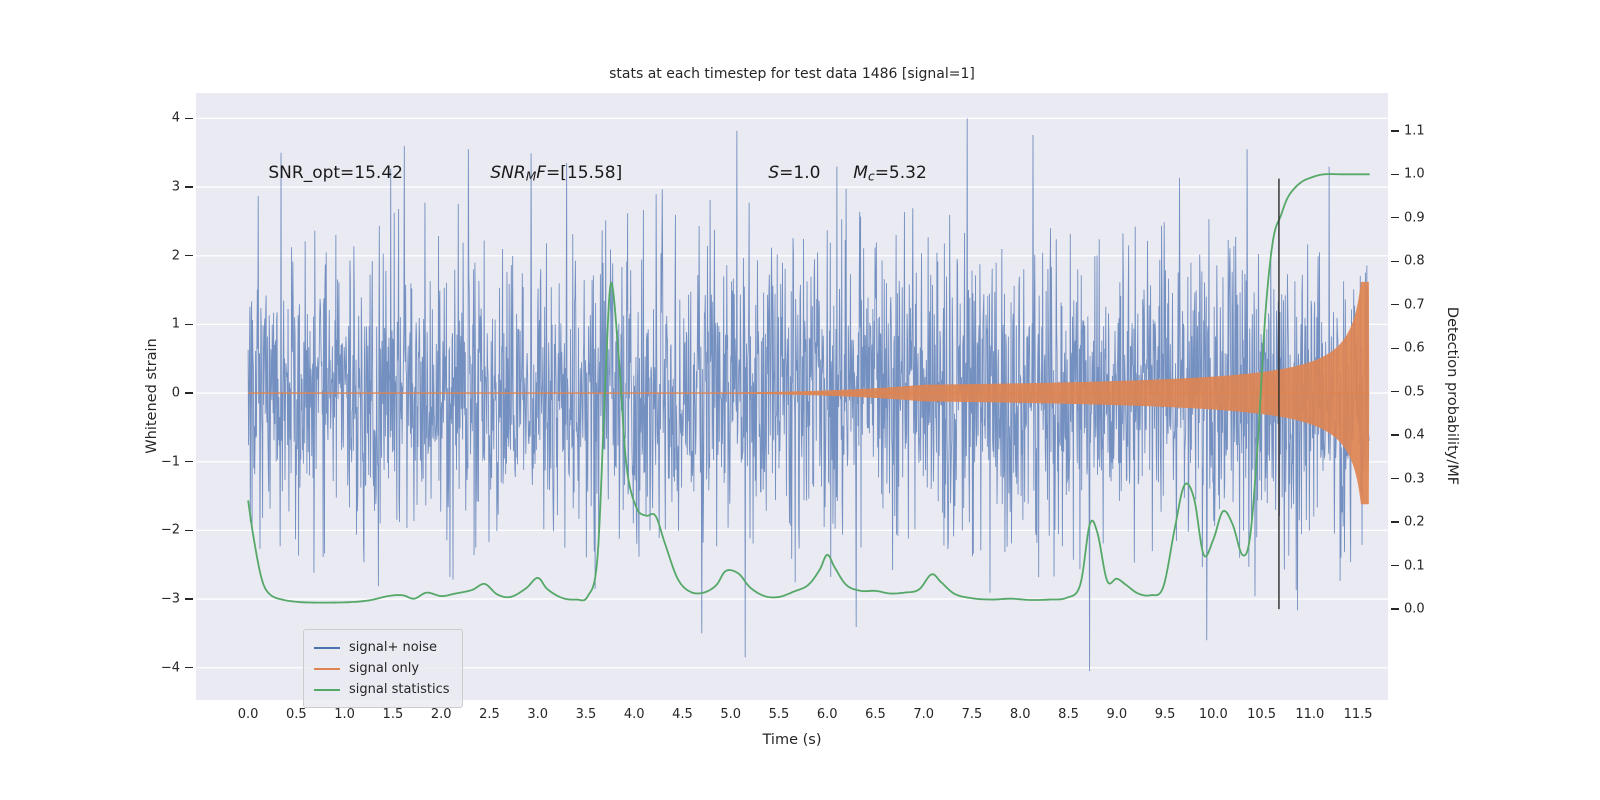  What do you see at coordinates (779, 714) in the screenshot?
I see `x-tick-label: 5.5` at bounding box center [779, 714].